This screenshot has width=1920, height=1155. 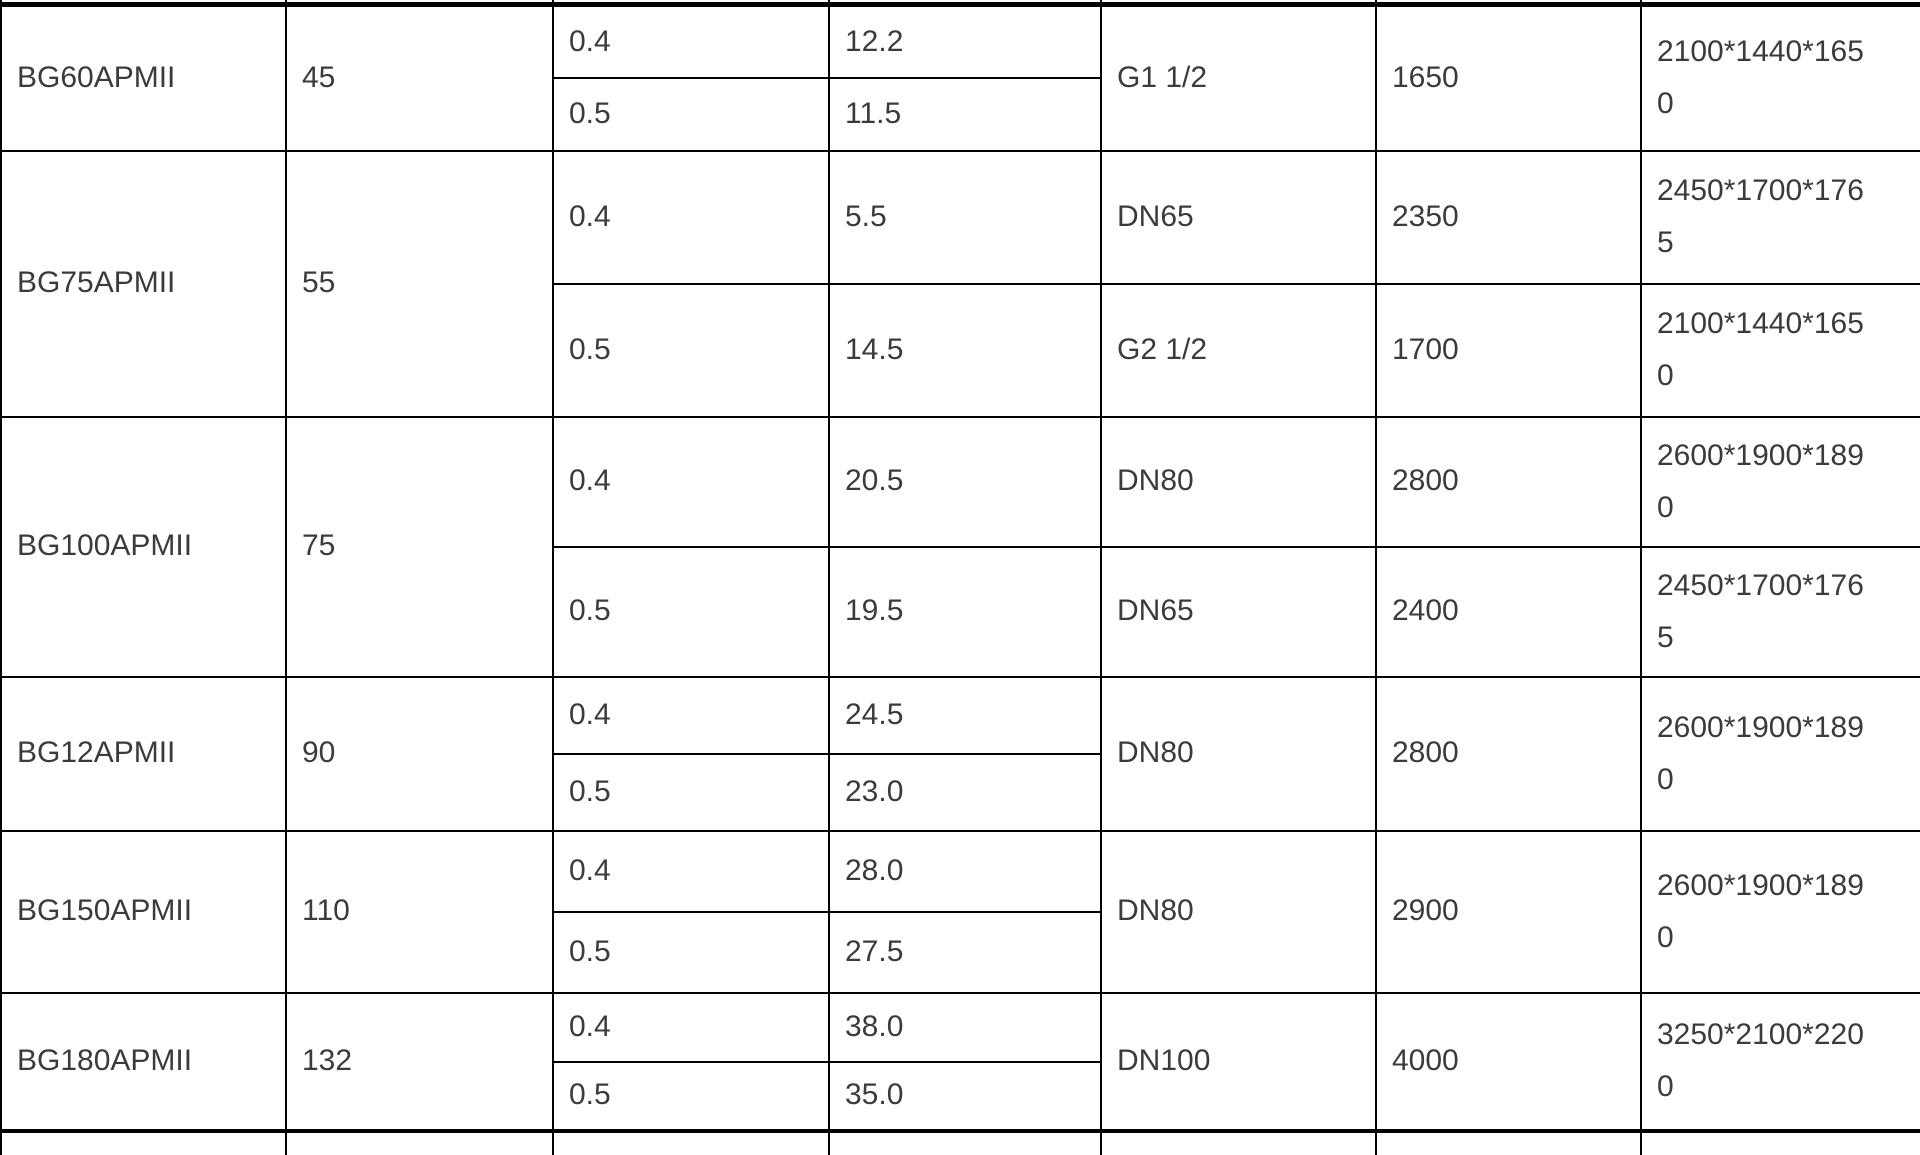 I want to click on table-row: 0.5 11.5, so click(x=960, y=114).